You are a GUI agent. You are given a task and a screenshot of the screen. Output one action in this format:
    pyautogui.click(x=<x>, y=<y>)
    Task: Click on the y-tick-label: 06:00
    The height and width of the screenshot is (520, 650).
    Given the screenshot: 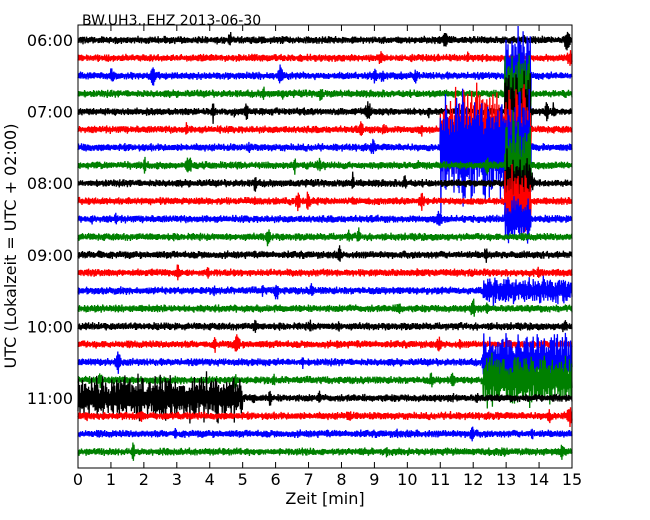 What is the action you would take?
    pyautogui.click(x=50, y=40)
    